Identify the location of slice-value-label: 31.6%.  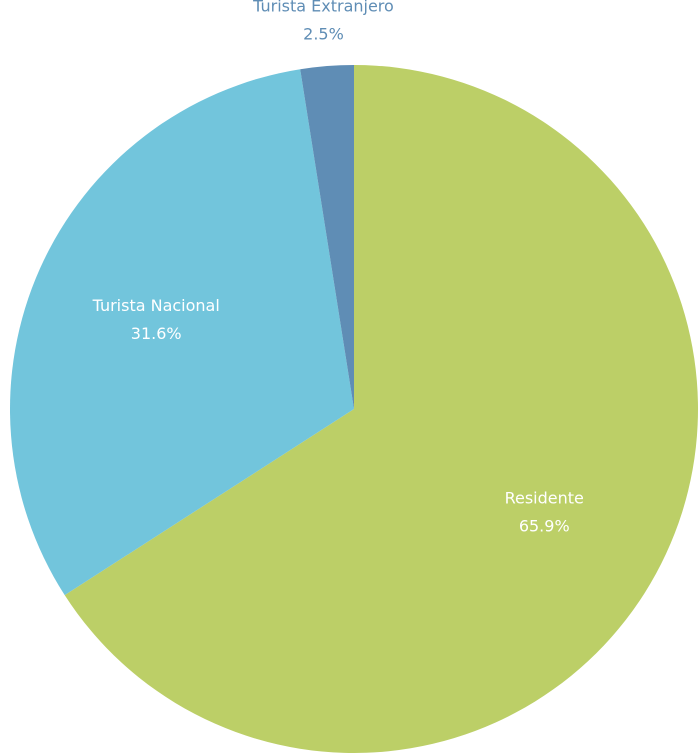
(156, 333).